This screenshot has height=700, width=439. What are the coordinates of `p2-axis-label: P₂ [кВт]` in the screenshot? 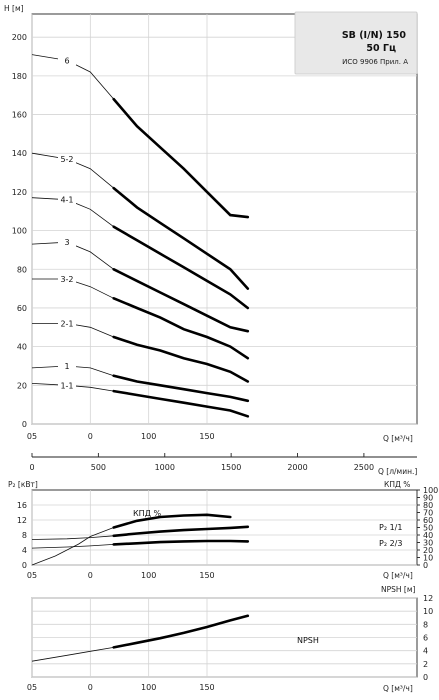 It's located at (23, 484).